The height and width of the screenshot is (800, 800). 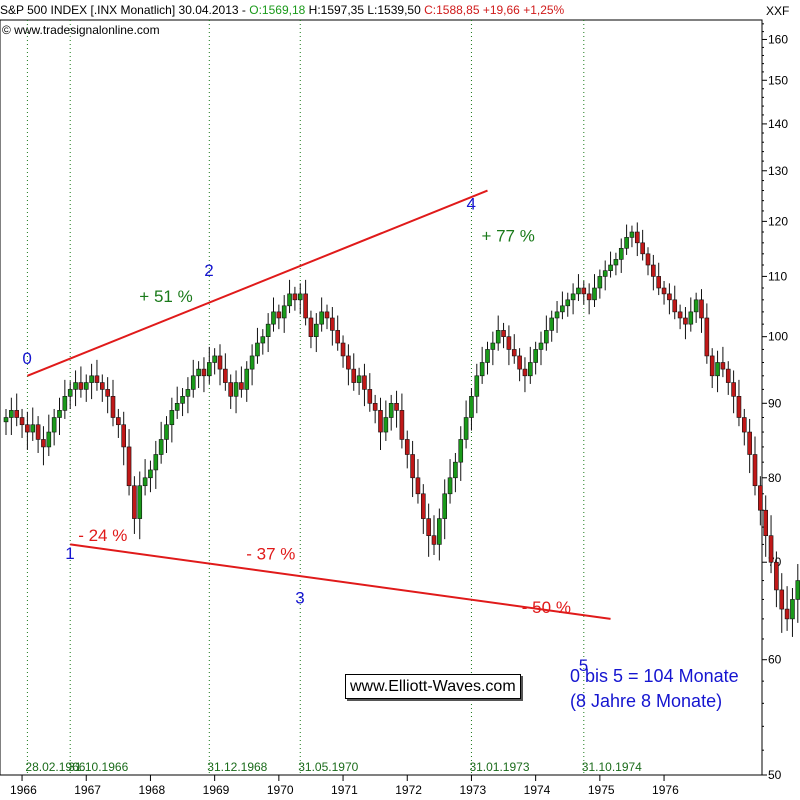 What do you see at coordinates (270, 553) in the screenshot?
I see `percent-move-label: - 37 %` at bounding box center [270, 553].